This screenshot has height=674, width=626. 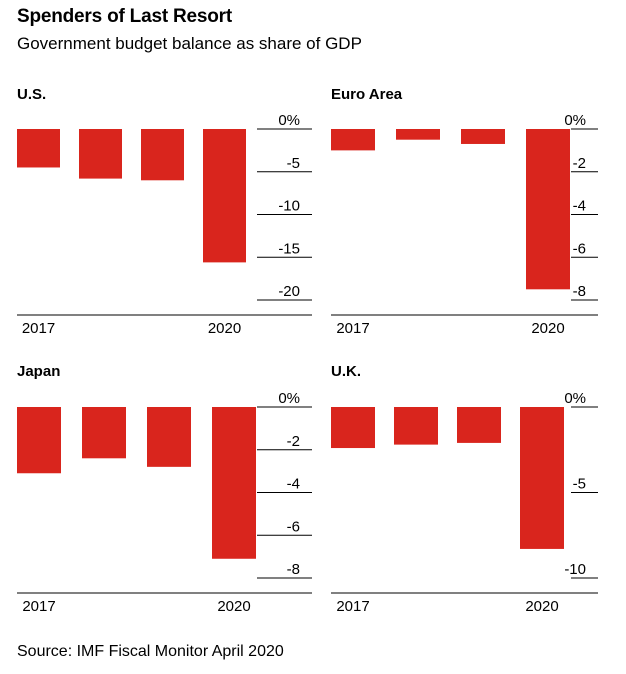 What do you see at coordinates (31, 94) in the screenshot?
I see `panel-title: U.S.` at bounding box center [31, 94].